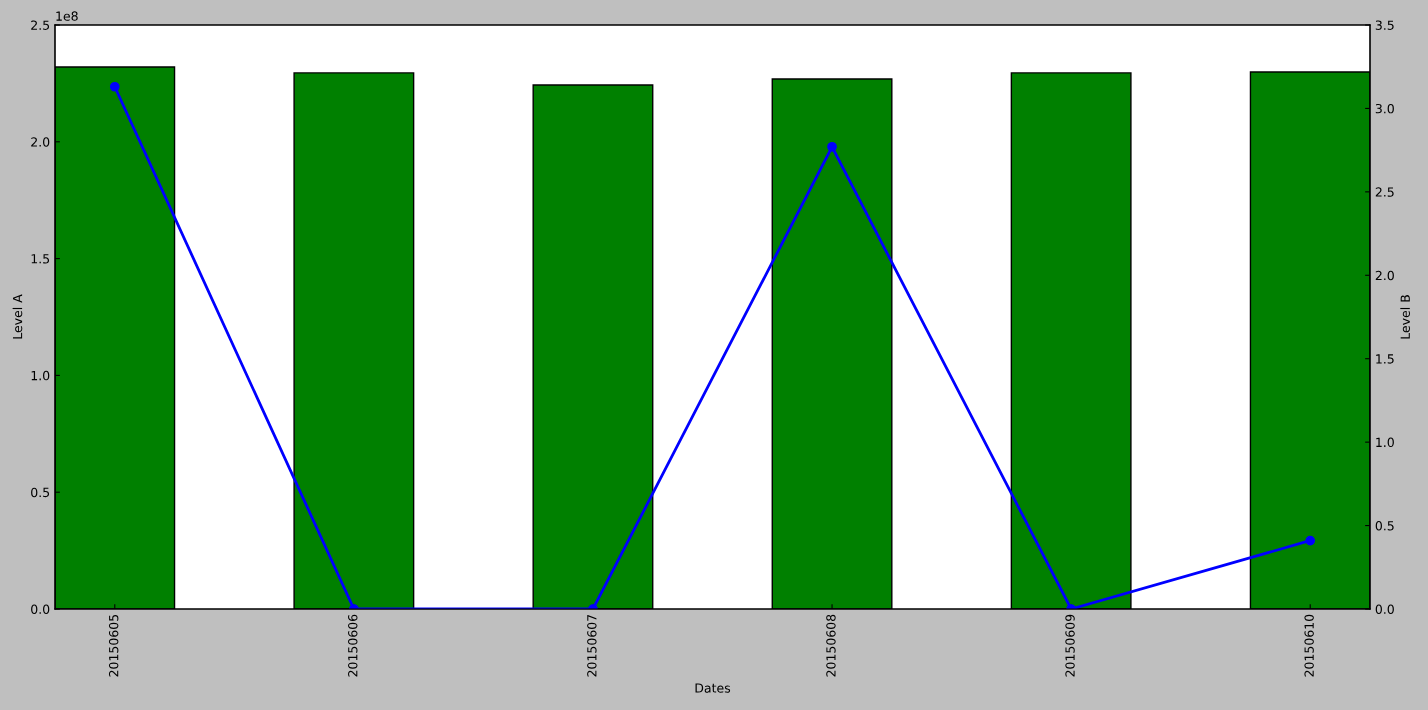 The width and height of the screenshot is (1428, 710). Describe the element at coordinates (1384, 192) in the screenshot. I see `y2-tick-label: 2.5` at that location.